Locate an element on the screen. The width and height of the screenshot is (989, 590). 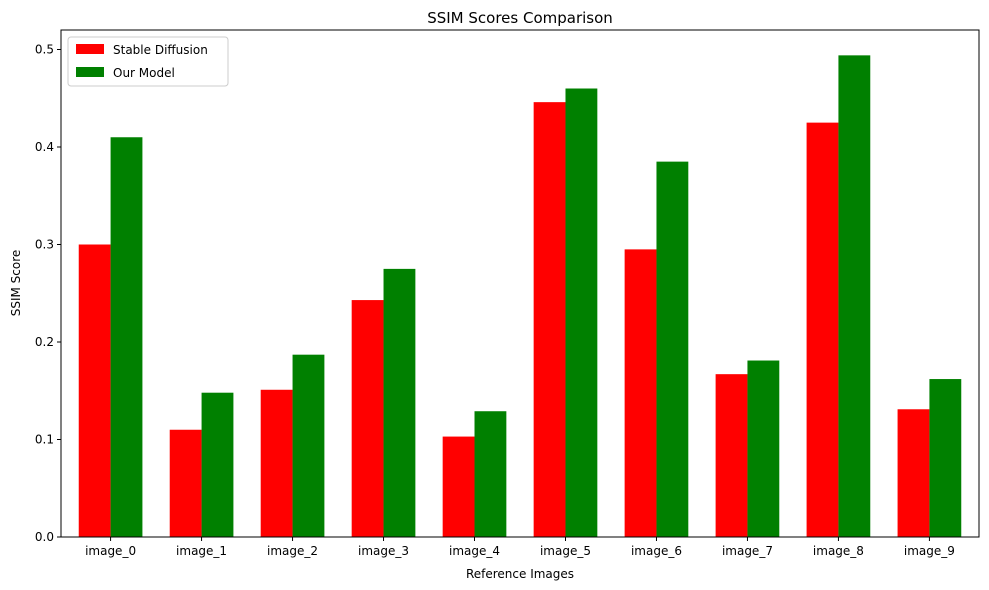
x-tick-label: image_6 is located at coordinates (656, 551).